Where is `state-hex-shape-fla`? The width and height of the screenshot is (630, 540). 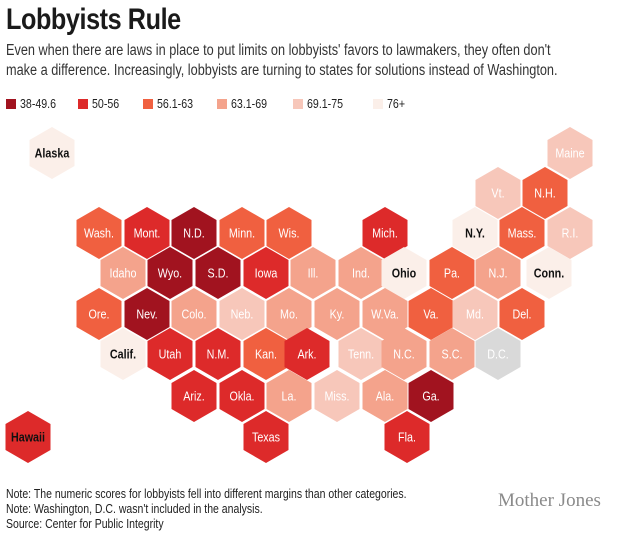
state-hex-shape-fla is located at coordinates (407, 437).